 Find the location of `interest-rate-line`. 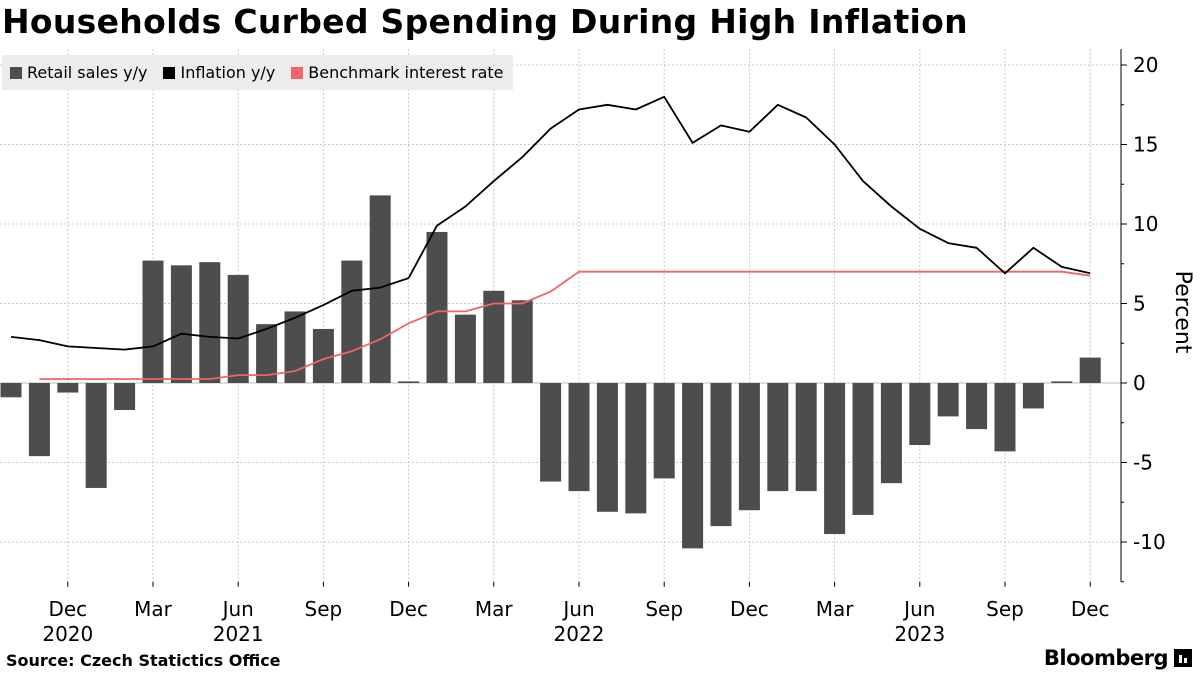

interest-rate-line is located at coordinates (565, 325).